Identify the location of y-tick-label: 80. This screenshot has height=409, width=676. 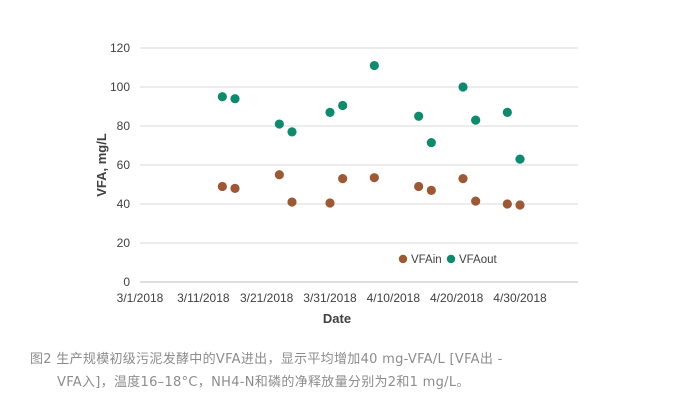
(124, 126).